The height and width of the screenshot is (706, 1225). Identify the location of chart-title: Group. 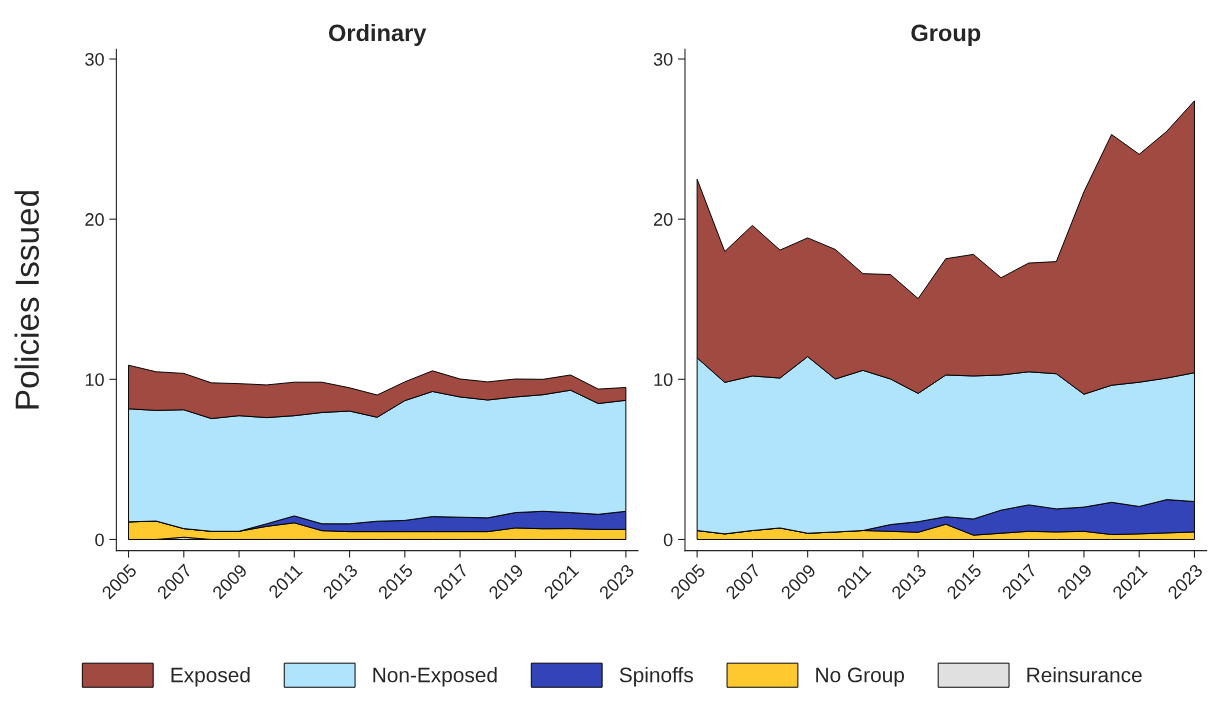
(946, 35).